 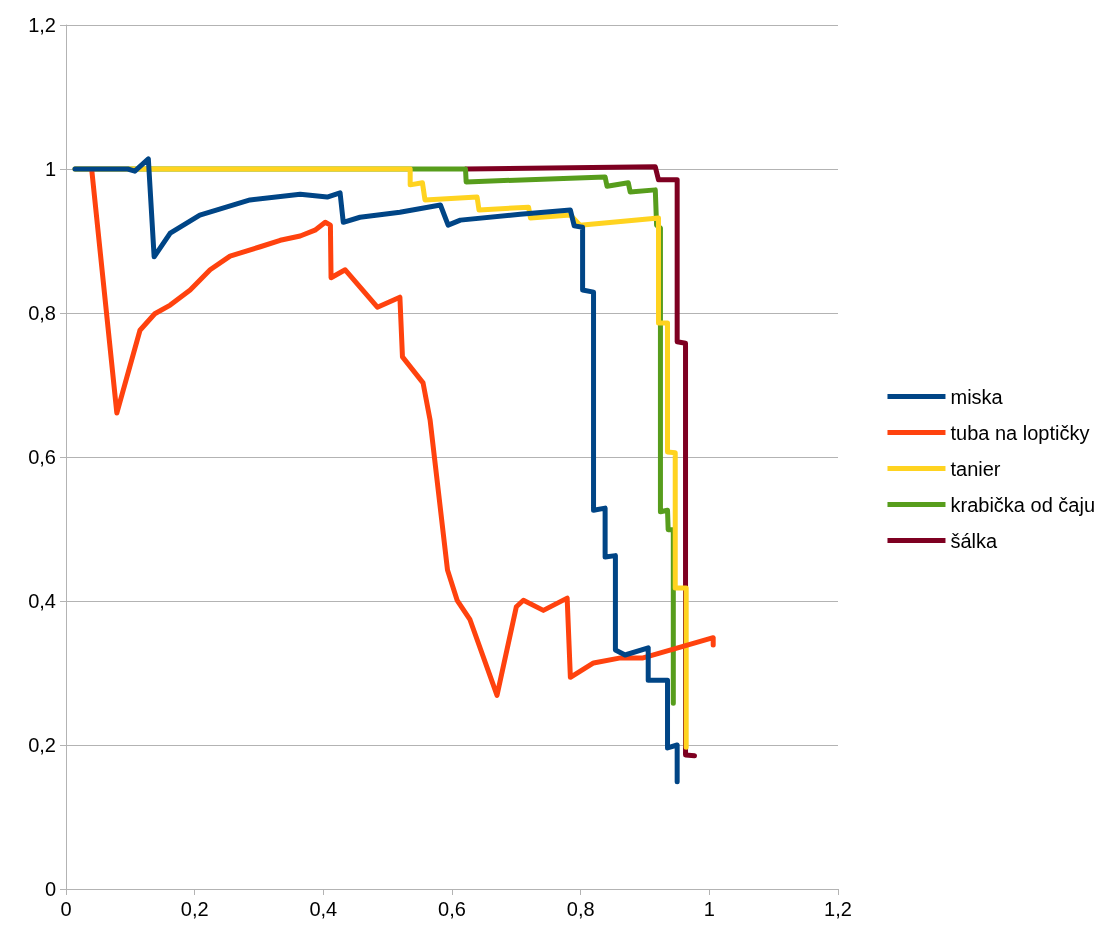 What do you see at coordinates (452, 909) in the screenshot?
I see `x-tick-label: 0,6` at bounding box center [452, 909].